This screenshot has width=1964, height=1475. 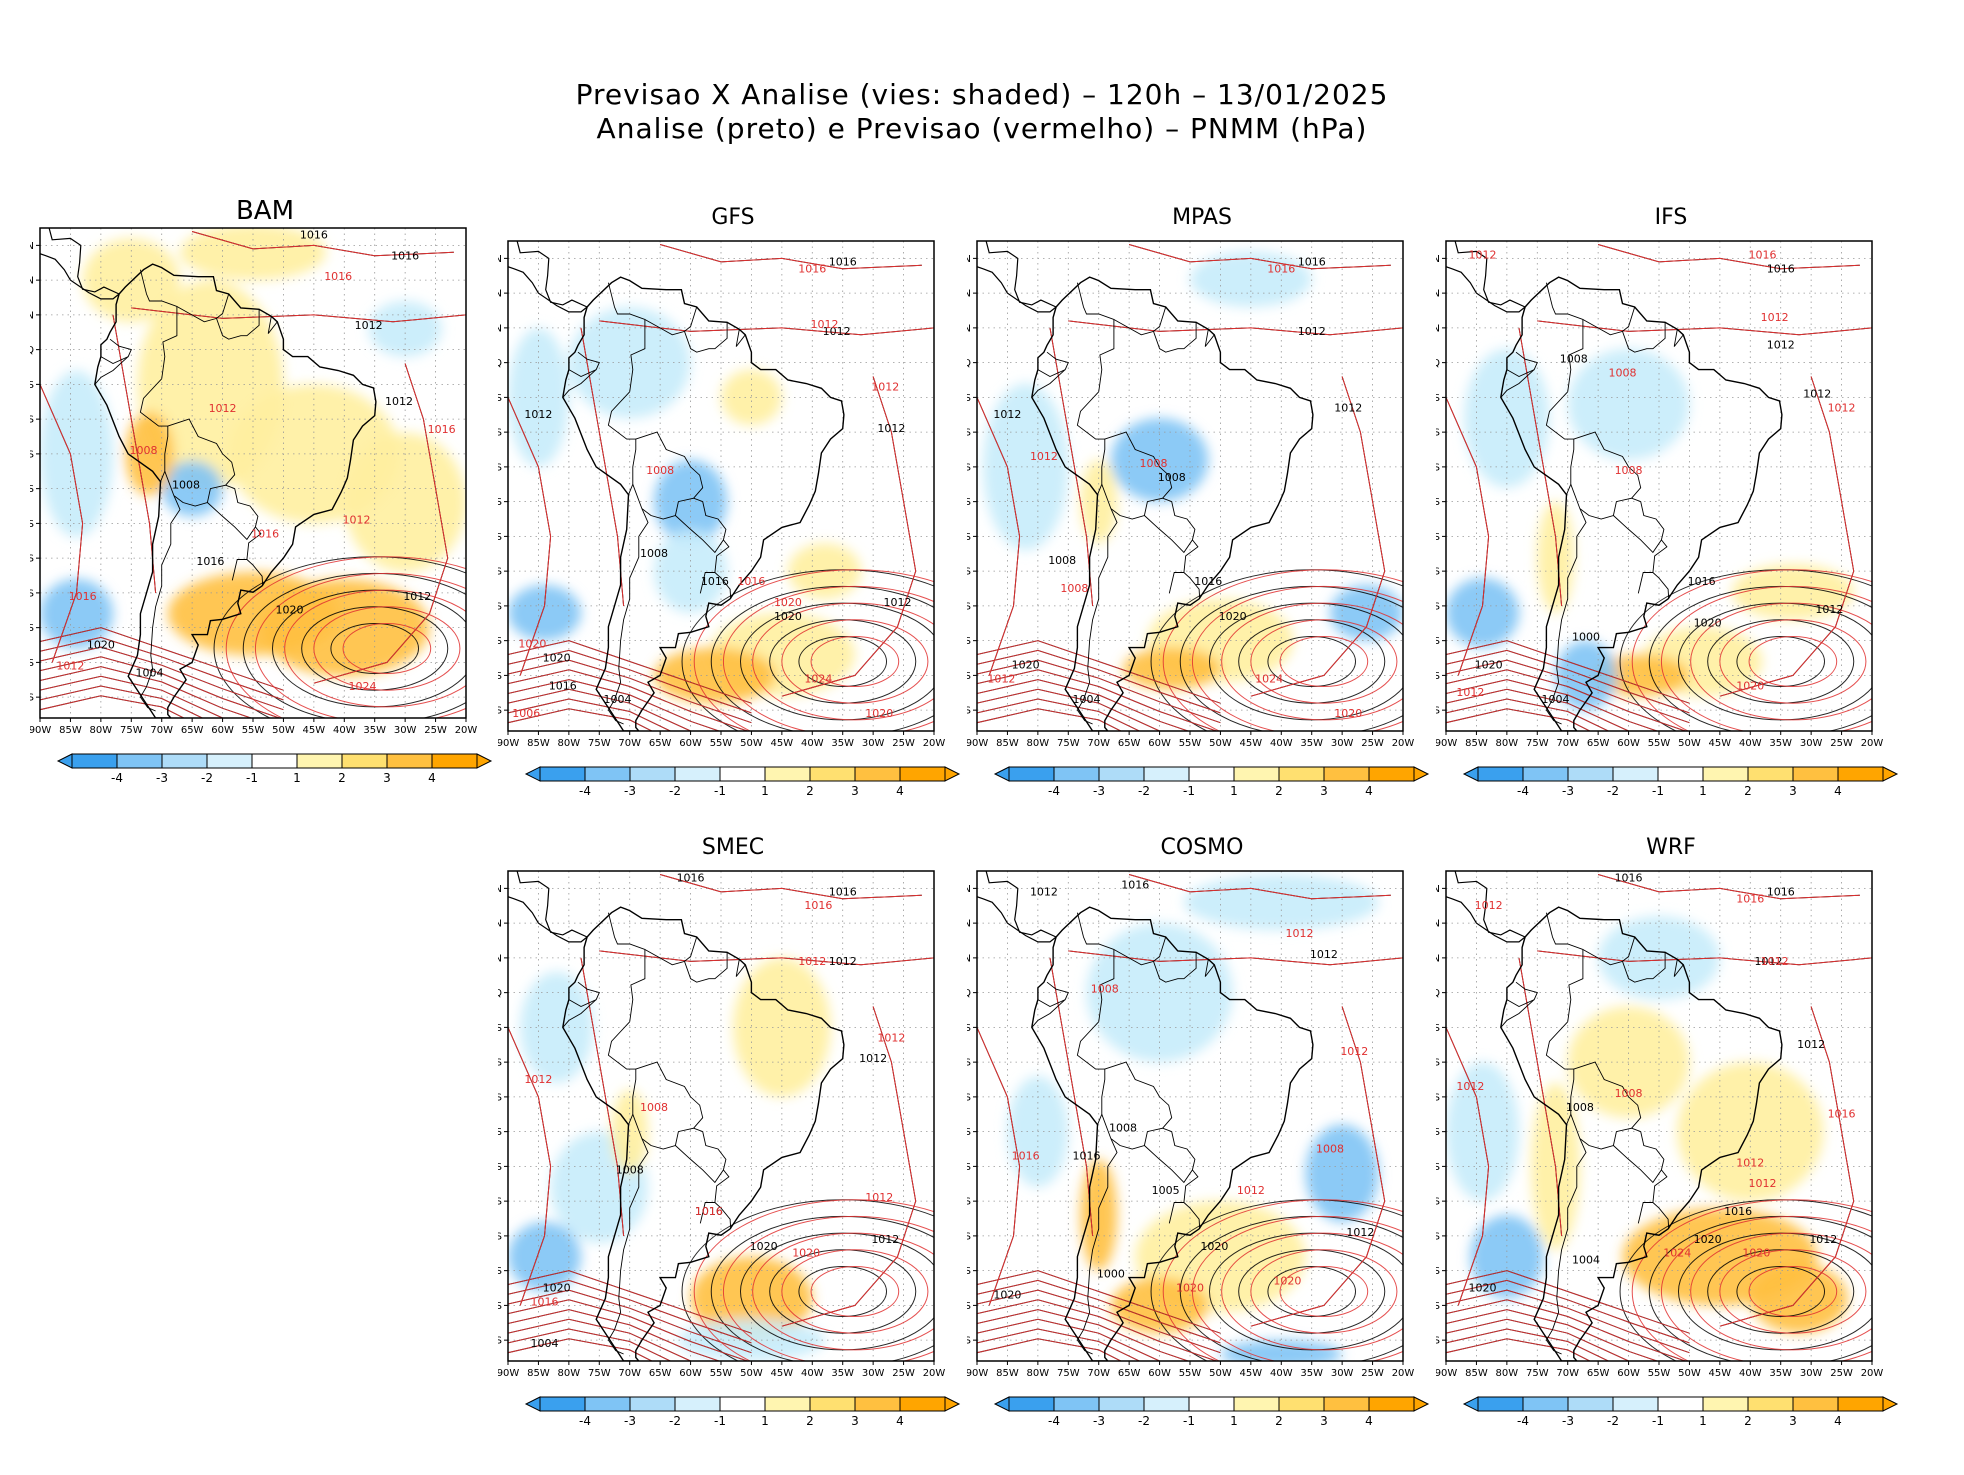 I want to click on central-america-pacific-coast, so click(x=1017, y=919).